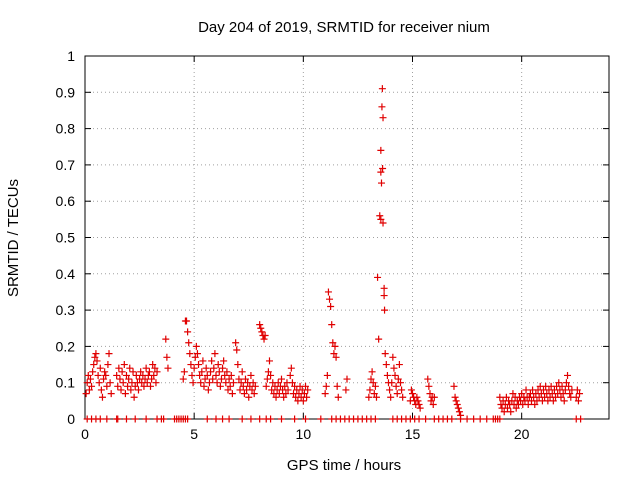 Image resolution: width=640 pixels, height=480 pixels. Describe the element at coordinates (413, 434) in the screenshot. I see `x-tick-label: 15` at that location.